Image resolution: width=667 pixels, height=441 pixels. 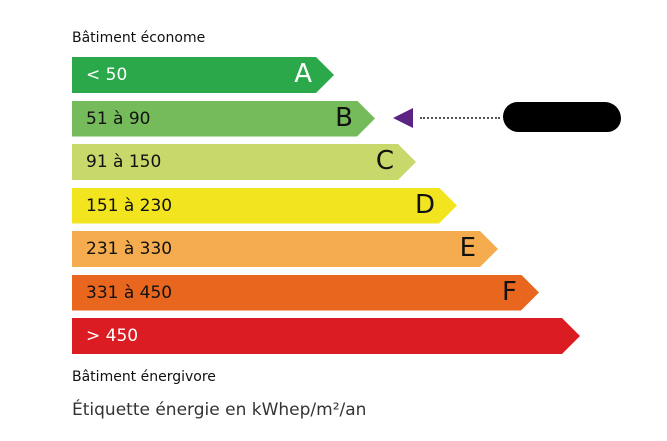 What do you see at coordinates (305, 293) in the screenshot?
I see `energy-class-f: 331 à 450 F` at bounding box center [305, 293].